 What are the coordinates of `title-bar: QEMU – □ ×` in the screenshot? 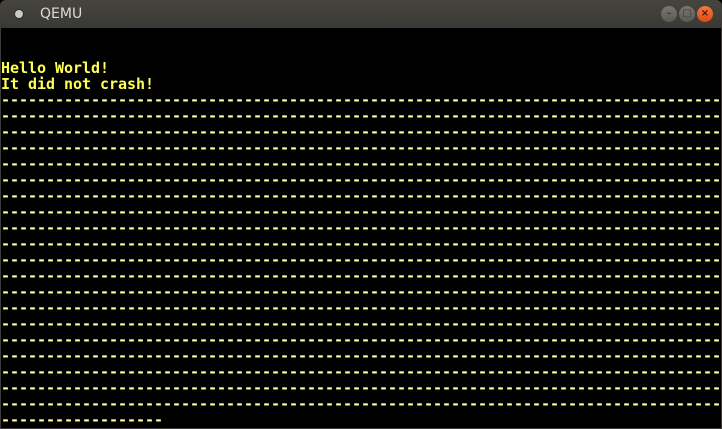 It's located at (361, 14).